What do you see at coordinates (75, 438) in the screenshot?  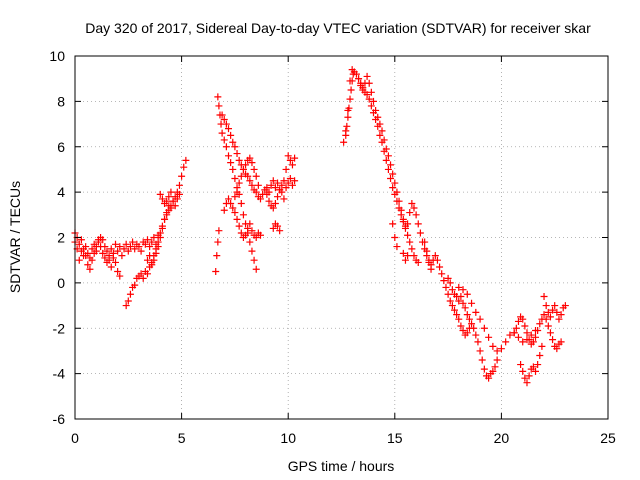 I see `x-tick-label: 0` at bounding box center [75, 438].